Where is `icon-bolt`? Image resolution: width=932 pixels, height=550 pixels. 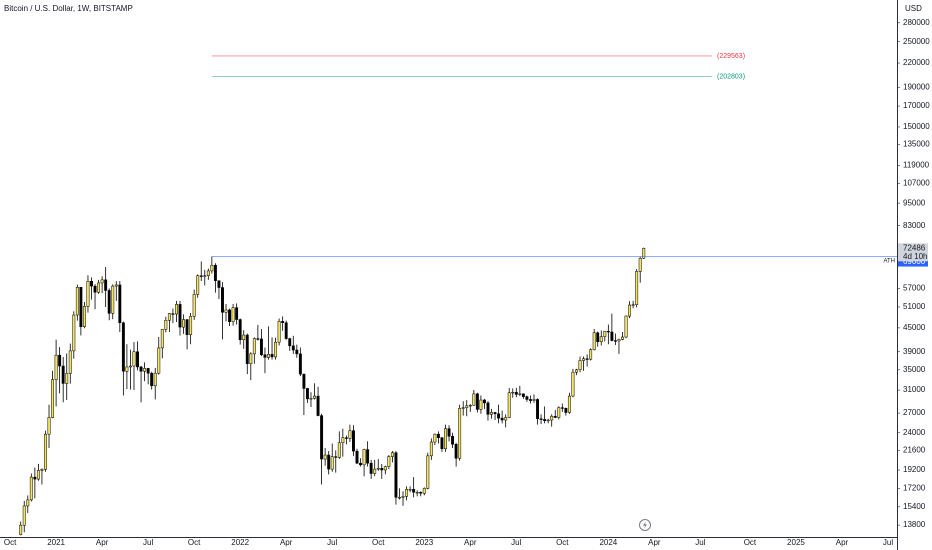 icon-bolt is located at coordinates (645, 525).